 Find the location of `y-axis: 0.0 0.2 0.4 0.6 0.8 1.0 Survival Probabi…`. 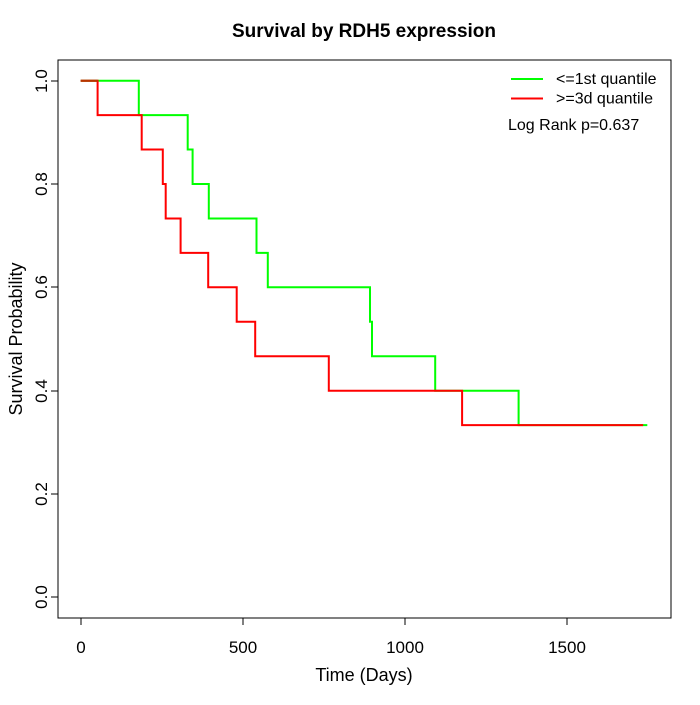

y-axis: 0.0 0.2 0.4 0.6 0.8 1.0 Survival Probabi… is located at coordinates (32, 339).